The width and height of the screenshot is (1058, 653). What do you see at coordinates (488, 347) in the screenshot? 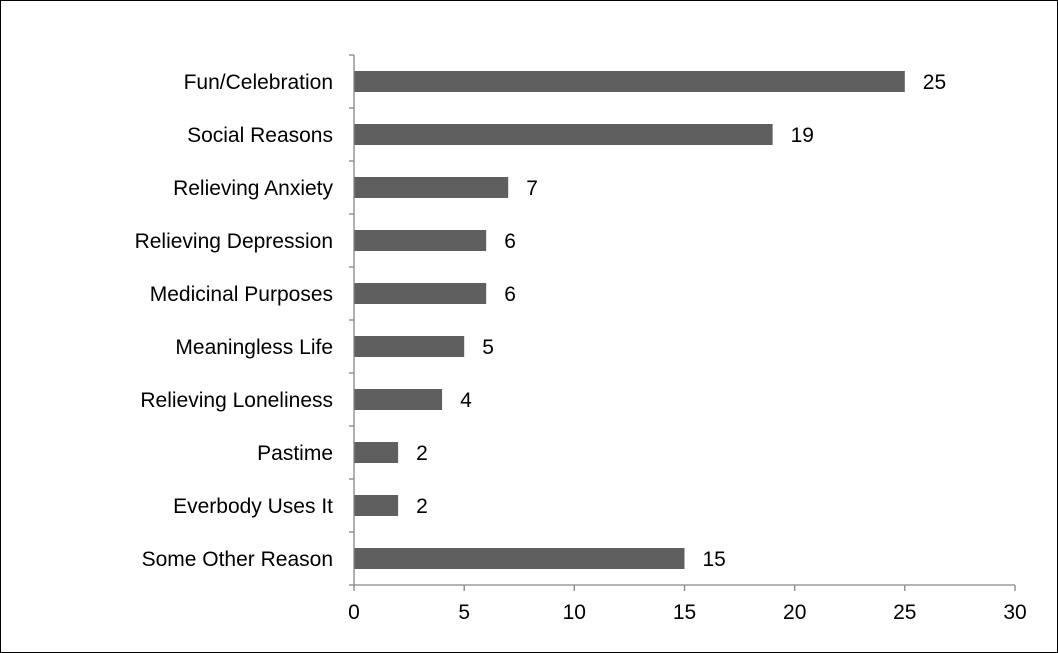
I see `value-label: 5` at bounding box center [488, 347].